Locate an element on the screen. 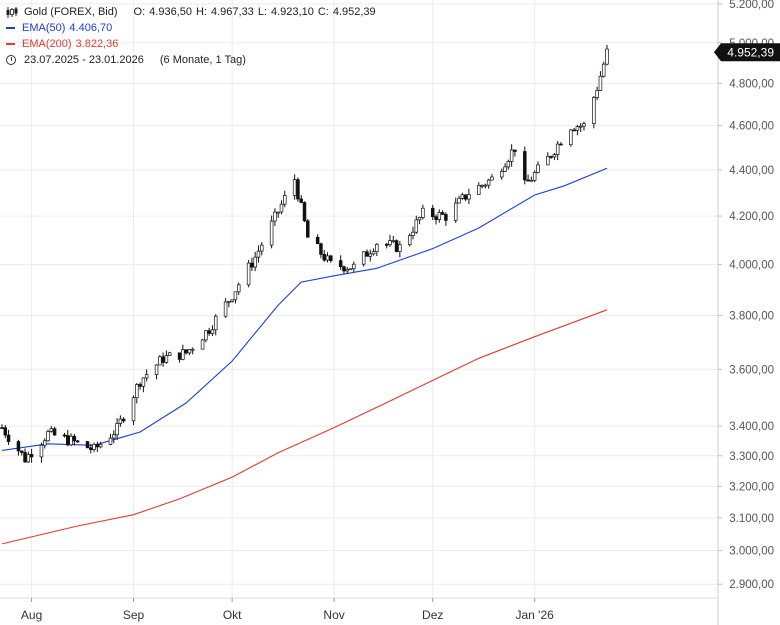  y-tick-label: 3.100,00 is located at coordinates (751, 519).